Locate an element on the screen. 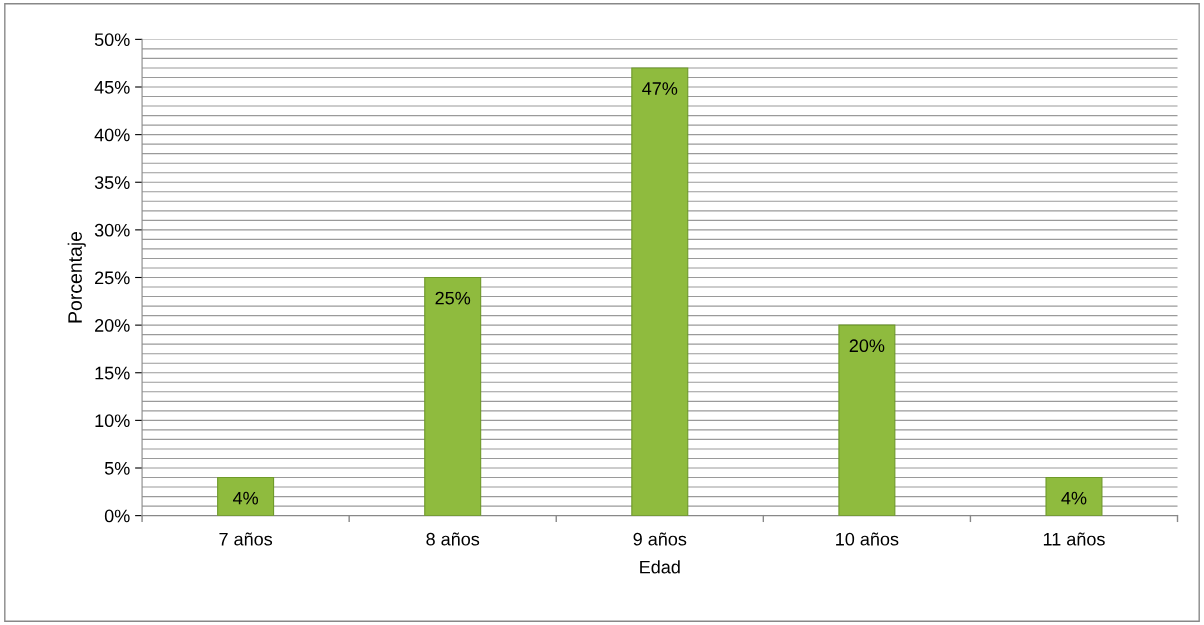 Image resolution: width=1204 pixels, height=625 pixels. y-tick-label: 30% is located at coordinates (112, 230).